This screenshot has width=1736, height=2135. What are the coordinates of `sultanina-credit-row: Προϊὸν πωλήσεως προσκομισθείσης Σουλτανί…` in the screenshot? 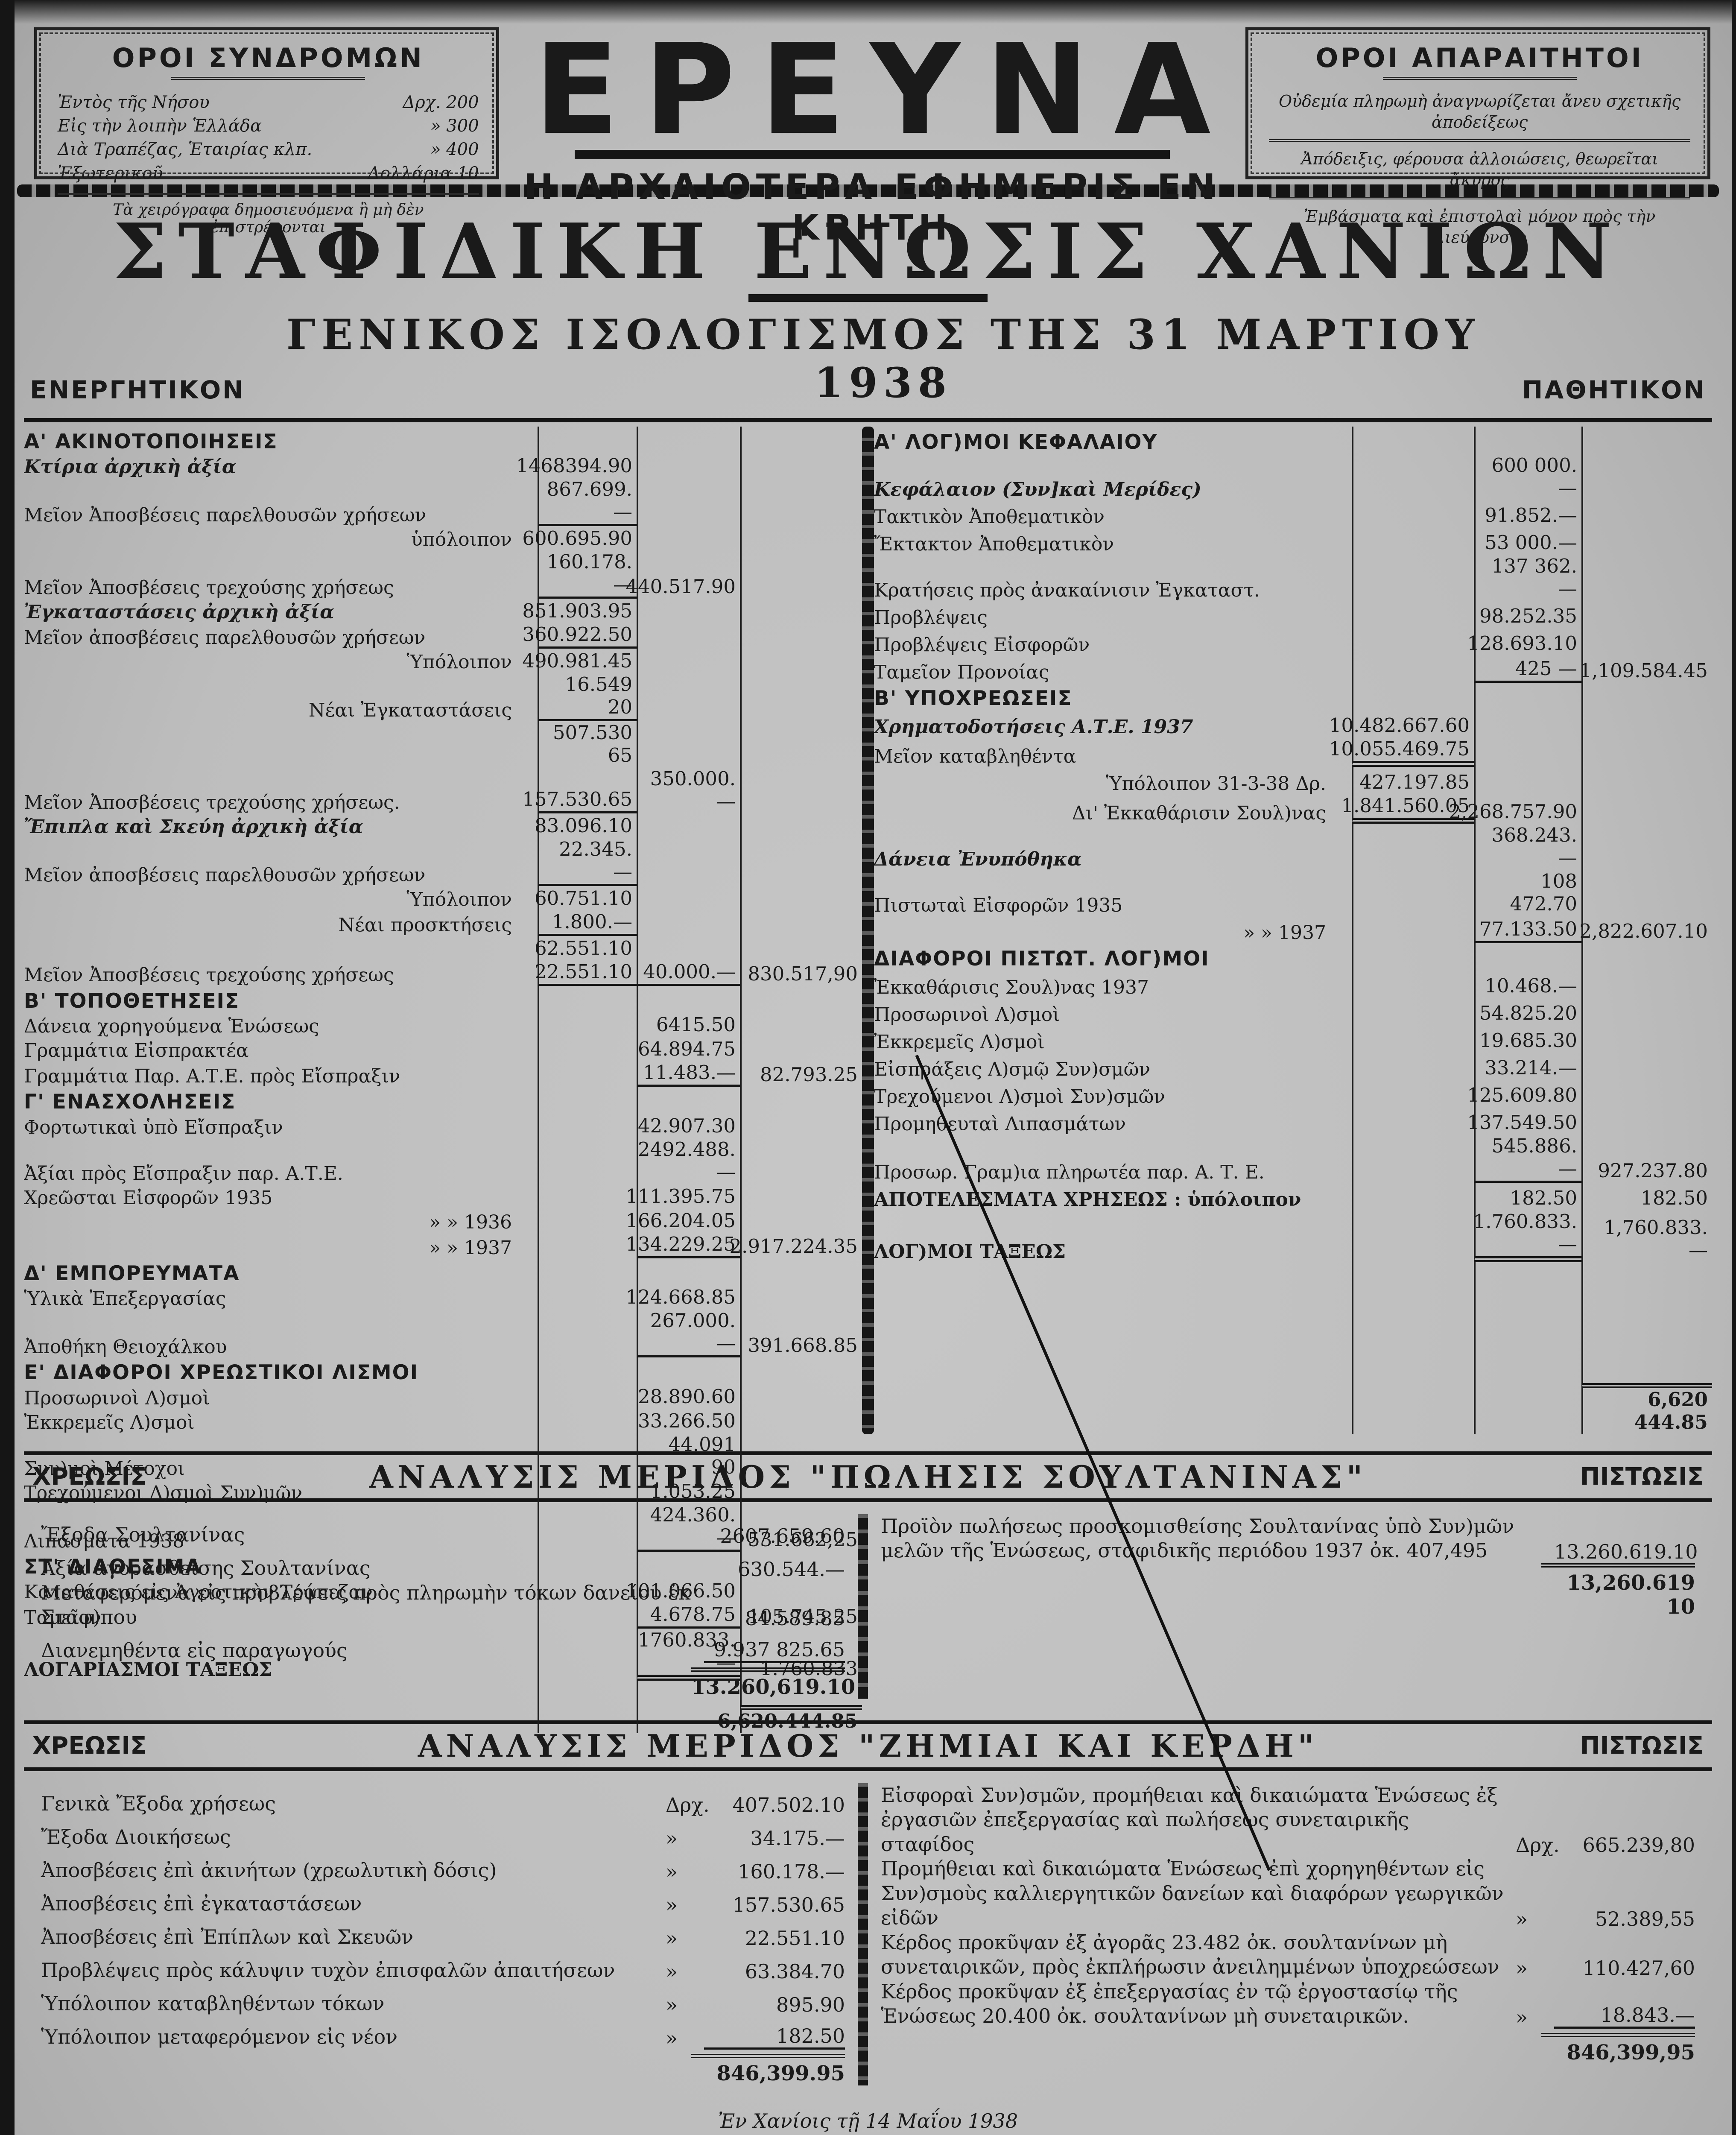 It's located at (1290, 1538).